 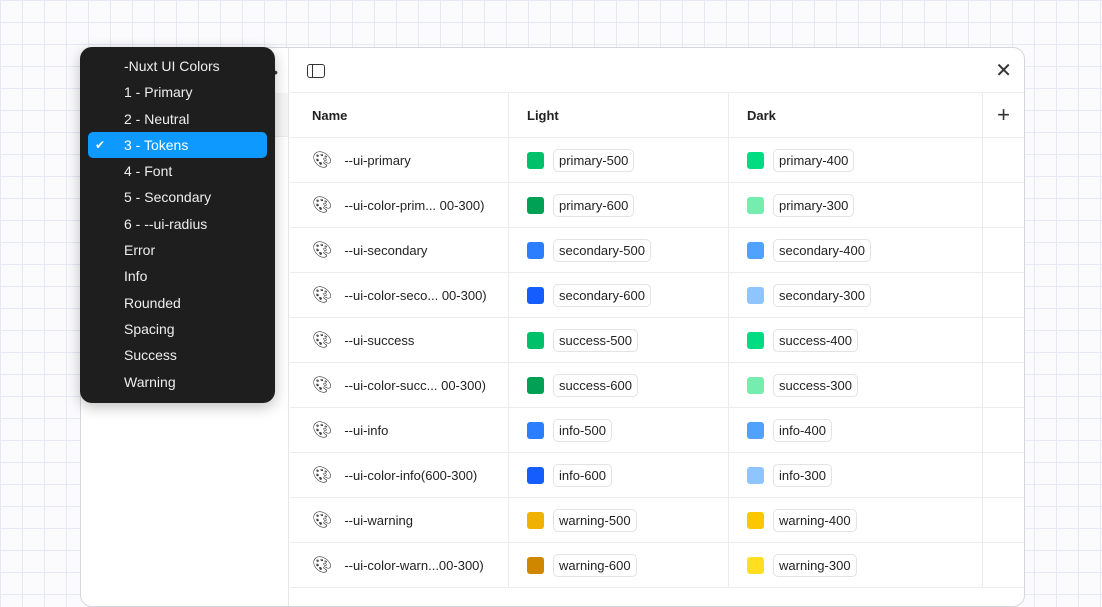 What do you see at coordinates (814, 205) in the screenshot?
I see `dark-value-chip: primary-300` at bounding box center [814, 205].